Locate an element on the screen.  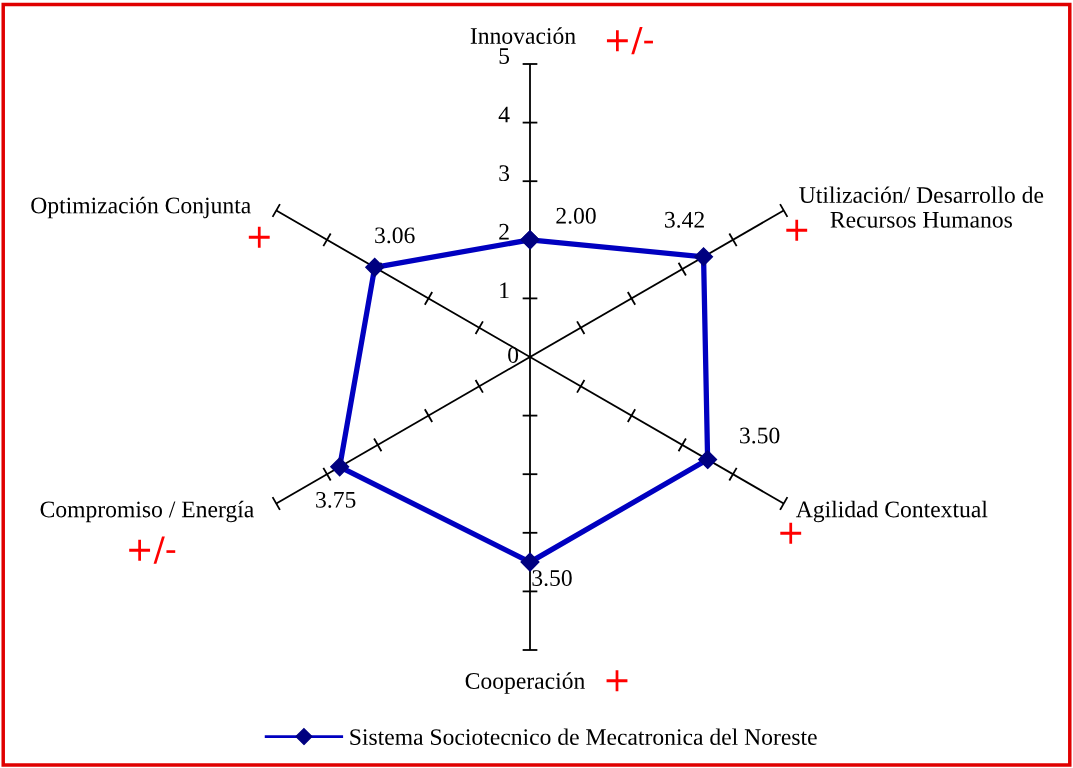
y-tick-label: 2 is located at coordinates (504, 231).